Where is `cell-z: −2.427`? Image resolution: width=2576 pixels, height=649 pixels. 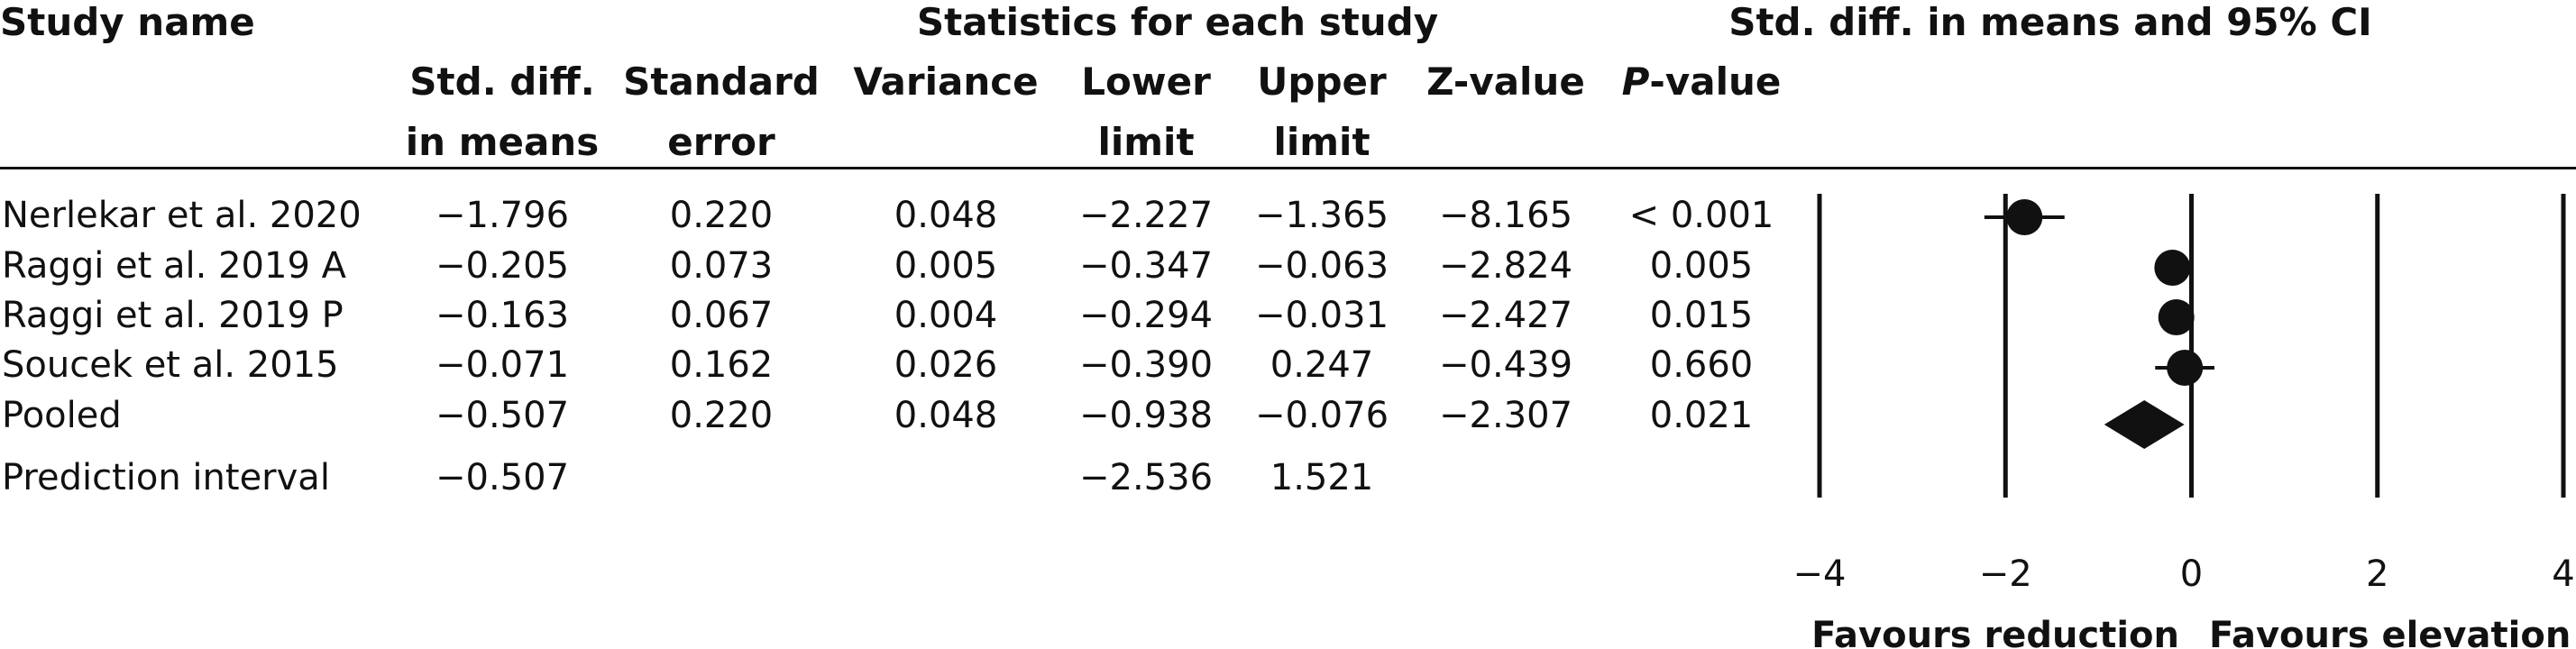
cell-z: −2.427 is located at coordinates (1505, 315).